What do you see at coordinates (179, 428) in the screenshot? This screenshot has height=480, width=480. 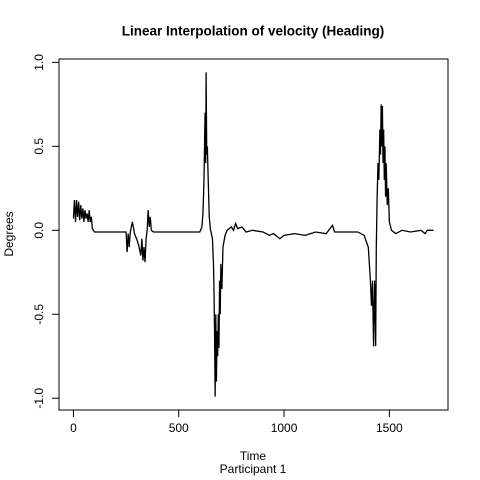 I see `x-tick-label: 500` at bounding box center [179, 428].